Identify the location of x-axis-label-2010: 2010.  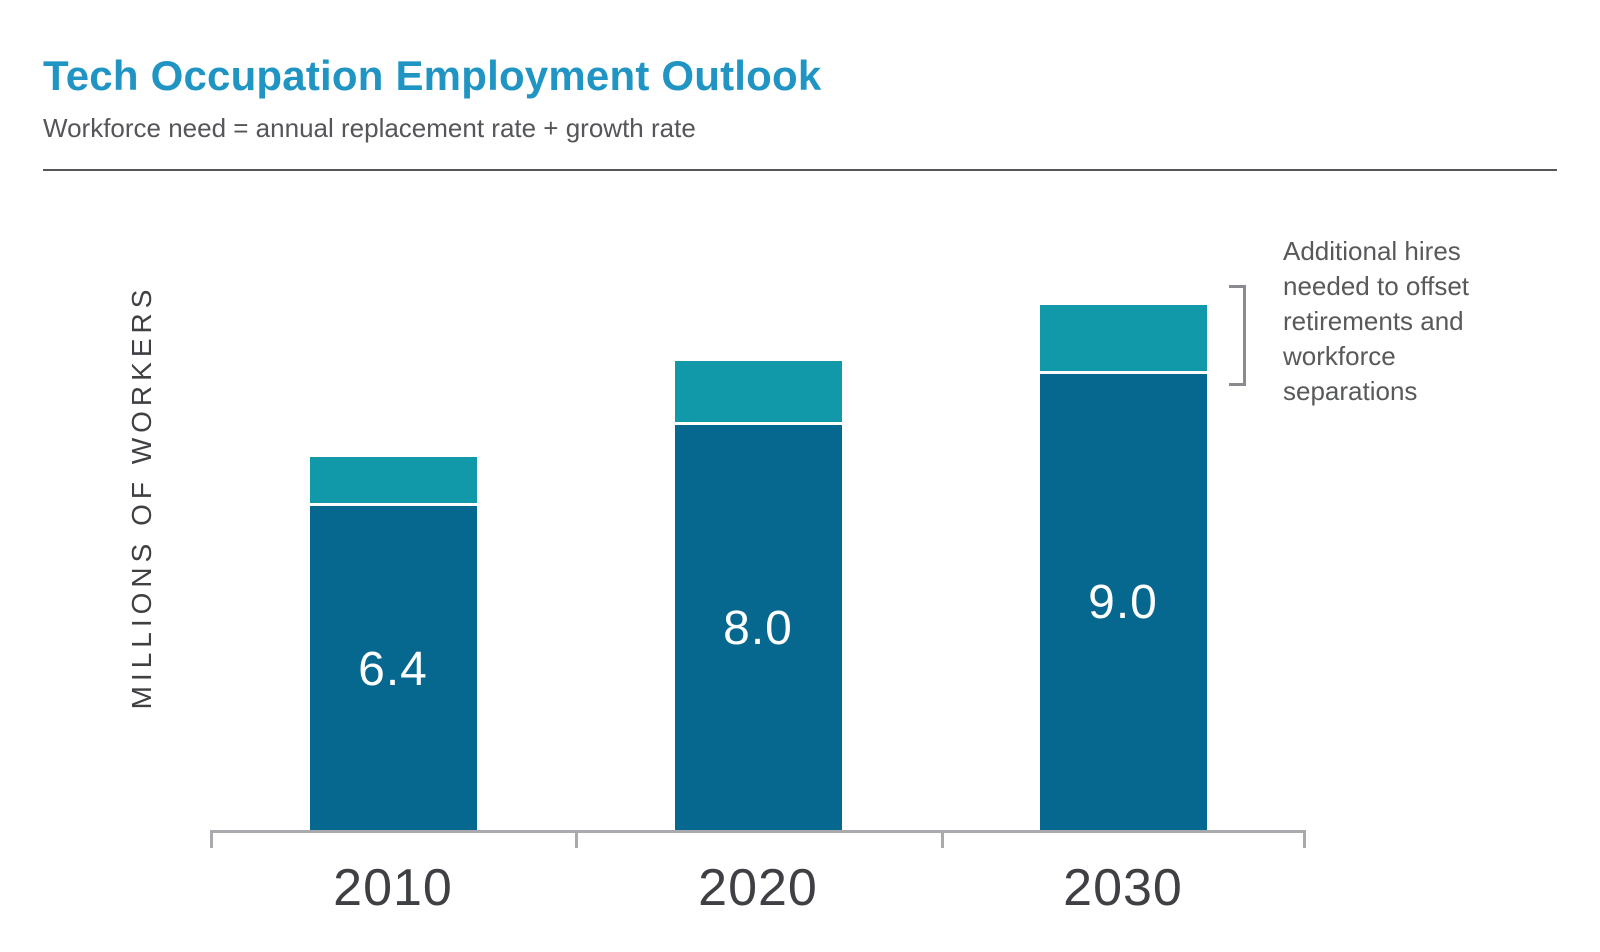
(393, 888).